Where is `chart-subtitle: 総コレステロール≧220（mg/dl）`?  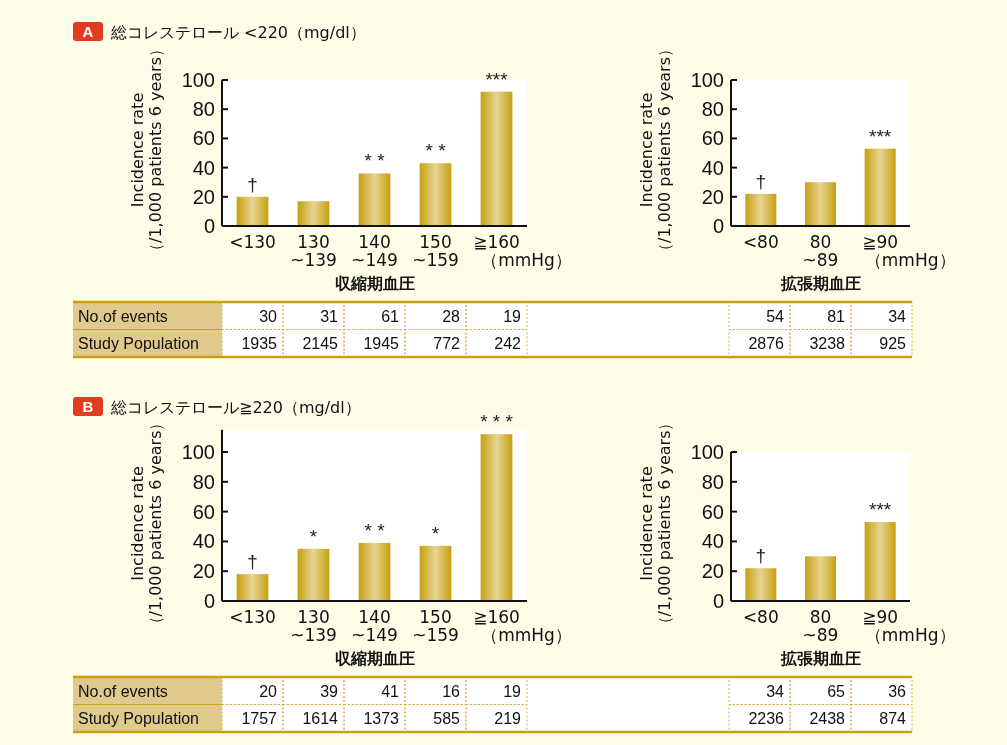 chart-subtitle: 総コレステロール≧220（mg/dl） is located at coordinates (235, 407).